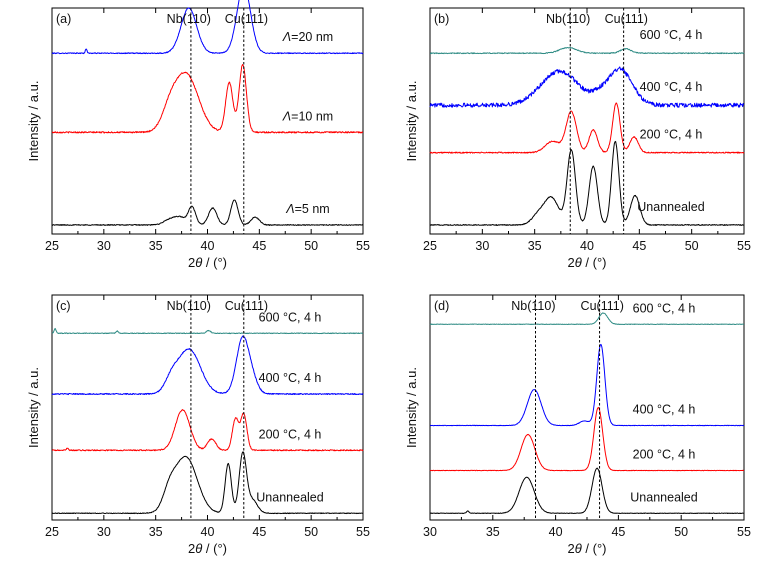  I want to click on panel-label: (b), so click(441, 19).